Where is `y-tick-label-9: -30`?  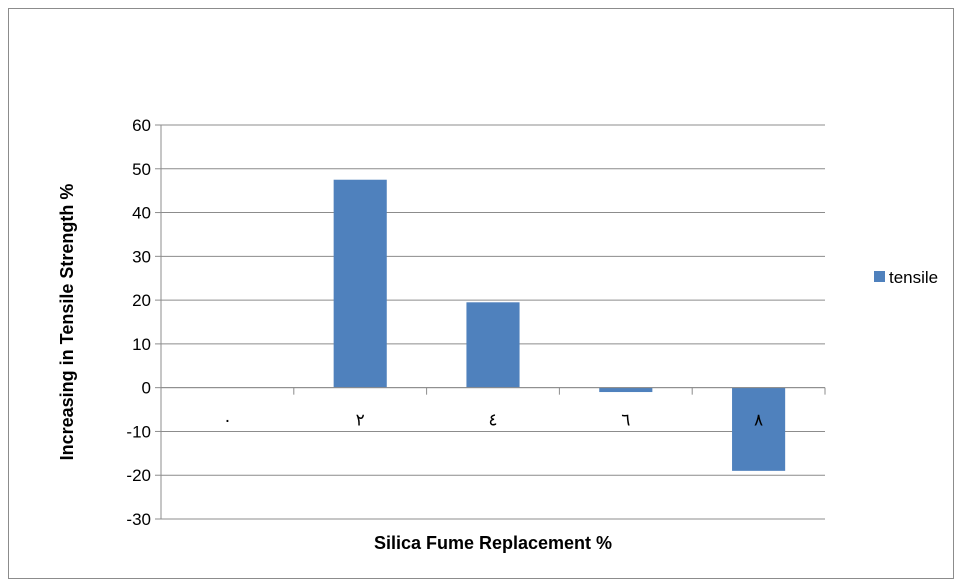
y-tick-label-9: -30 is located at coordinates (138, 519).